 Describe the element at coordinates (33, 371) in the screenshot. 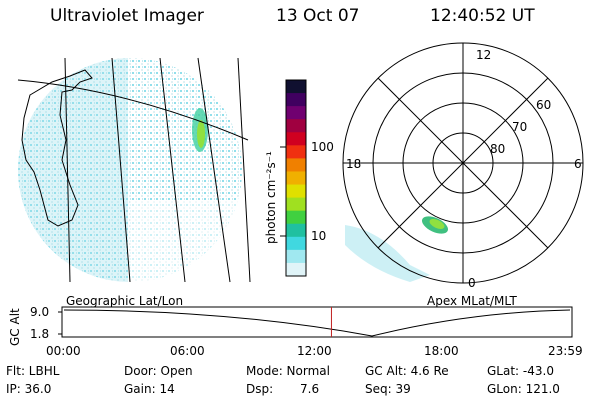

I see `filter-status: Flt: LBHL` at that location.